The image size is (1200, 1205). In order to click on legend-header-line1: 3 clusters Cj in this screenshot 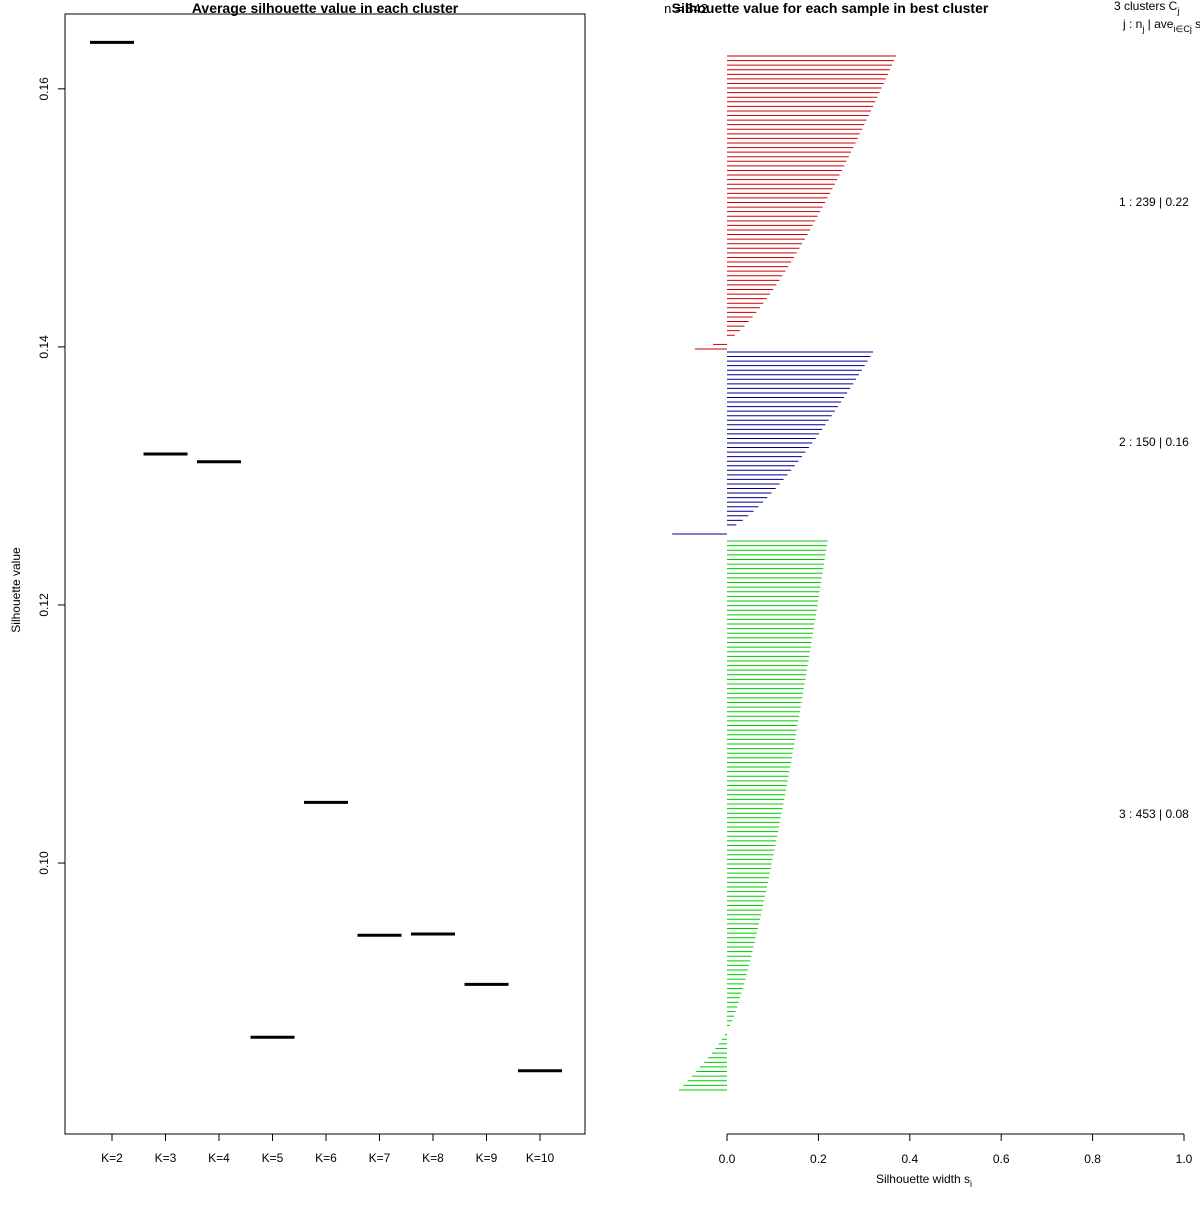, I will do `click(1146, 8)`.